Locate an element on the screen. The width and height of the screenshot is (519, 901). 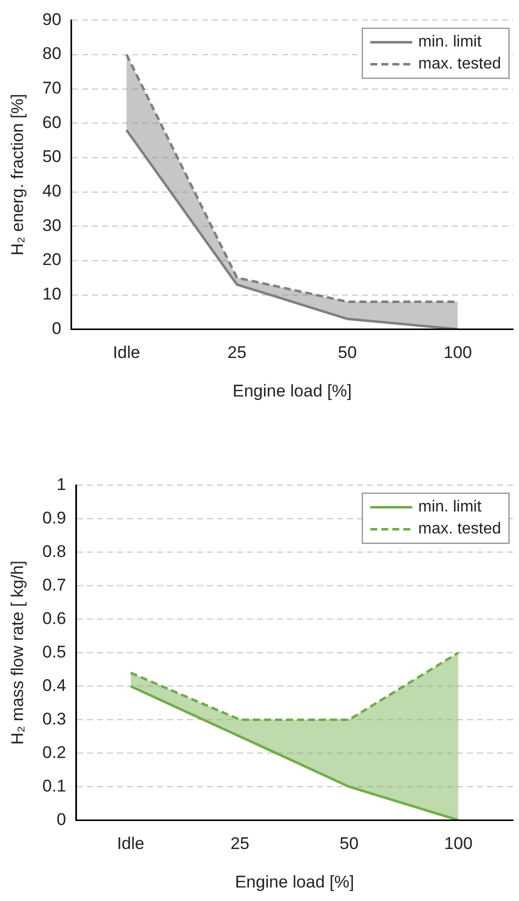
y-axis-title: H₂ energ. fraction [%] is located at coordinates (17, 175).